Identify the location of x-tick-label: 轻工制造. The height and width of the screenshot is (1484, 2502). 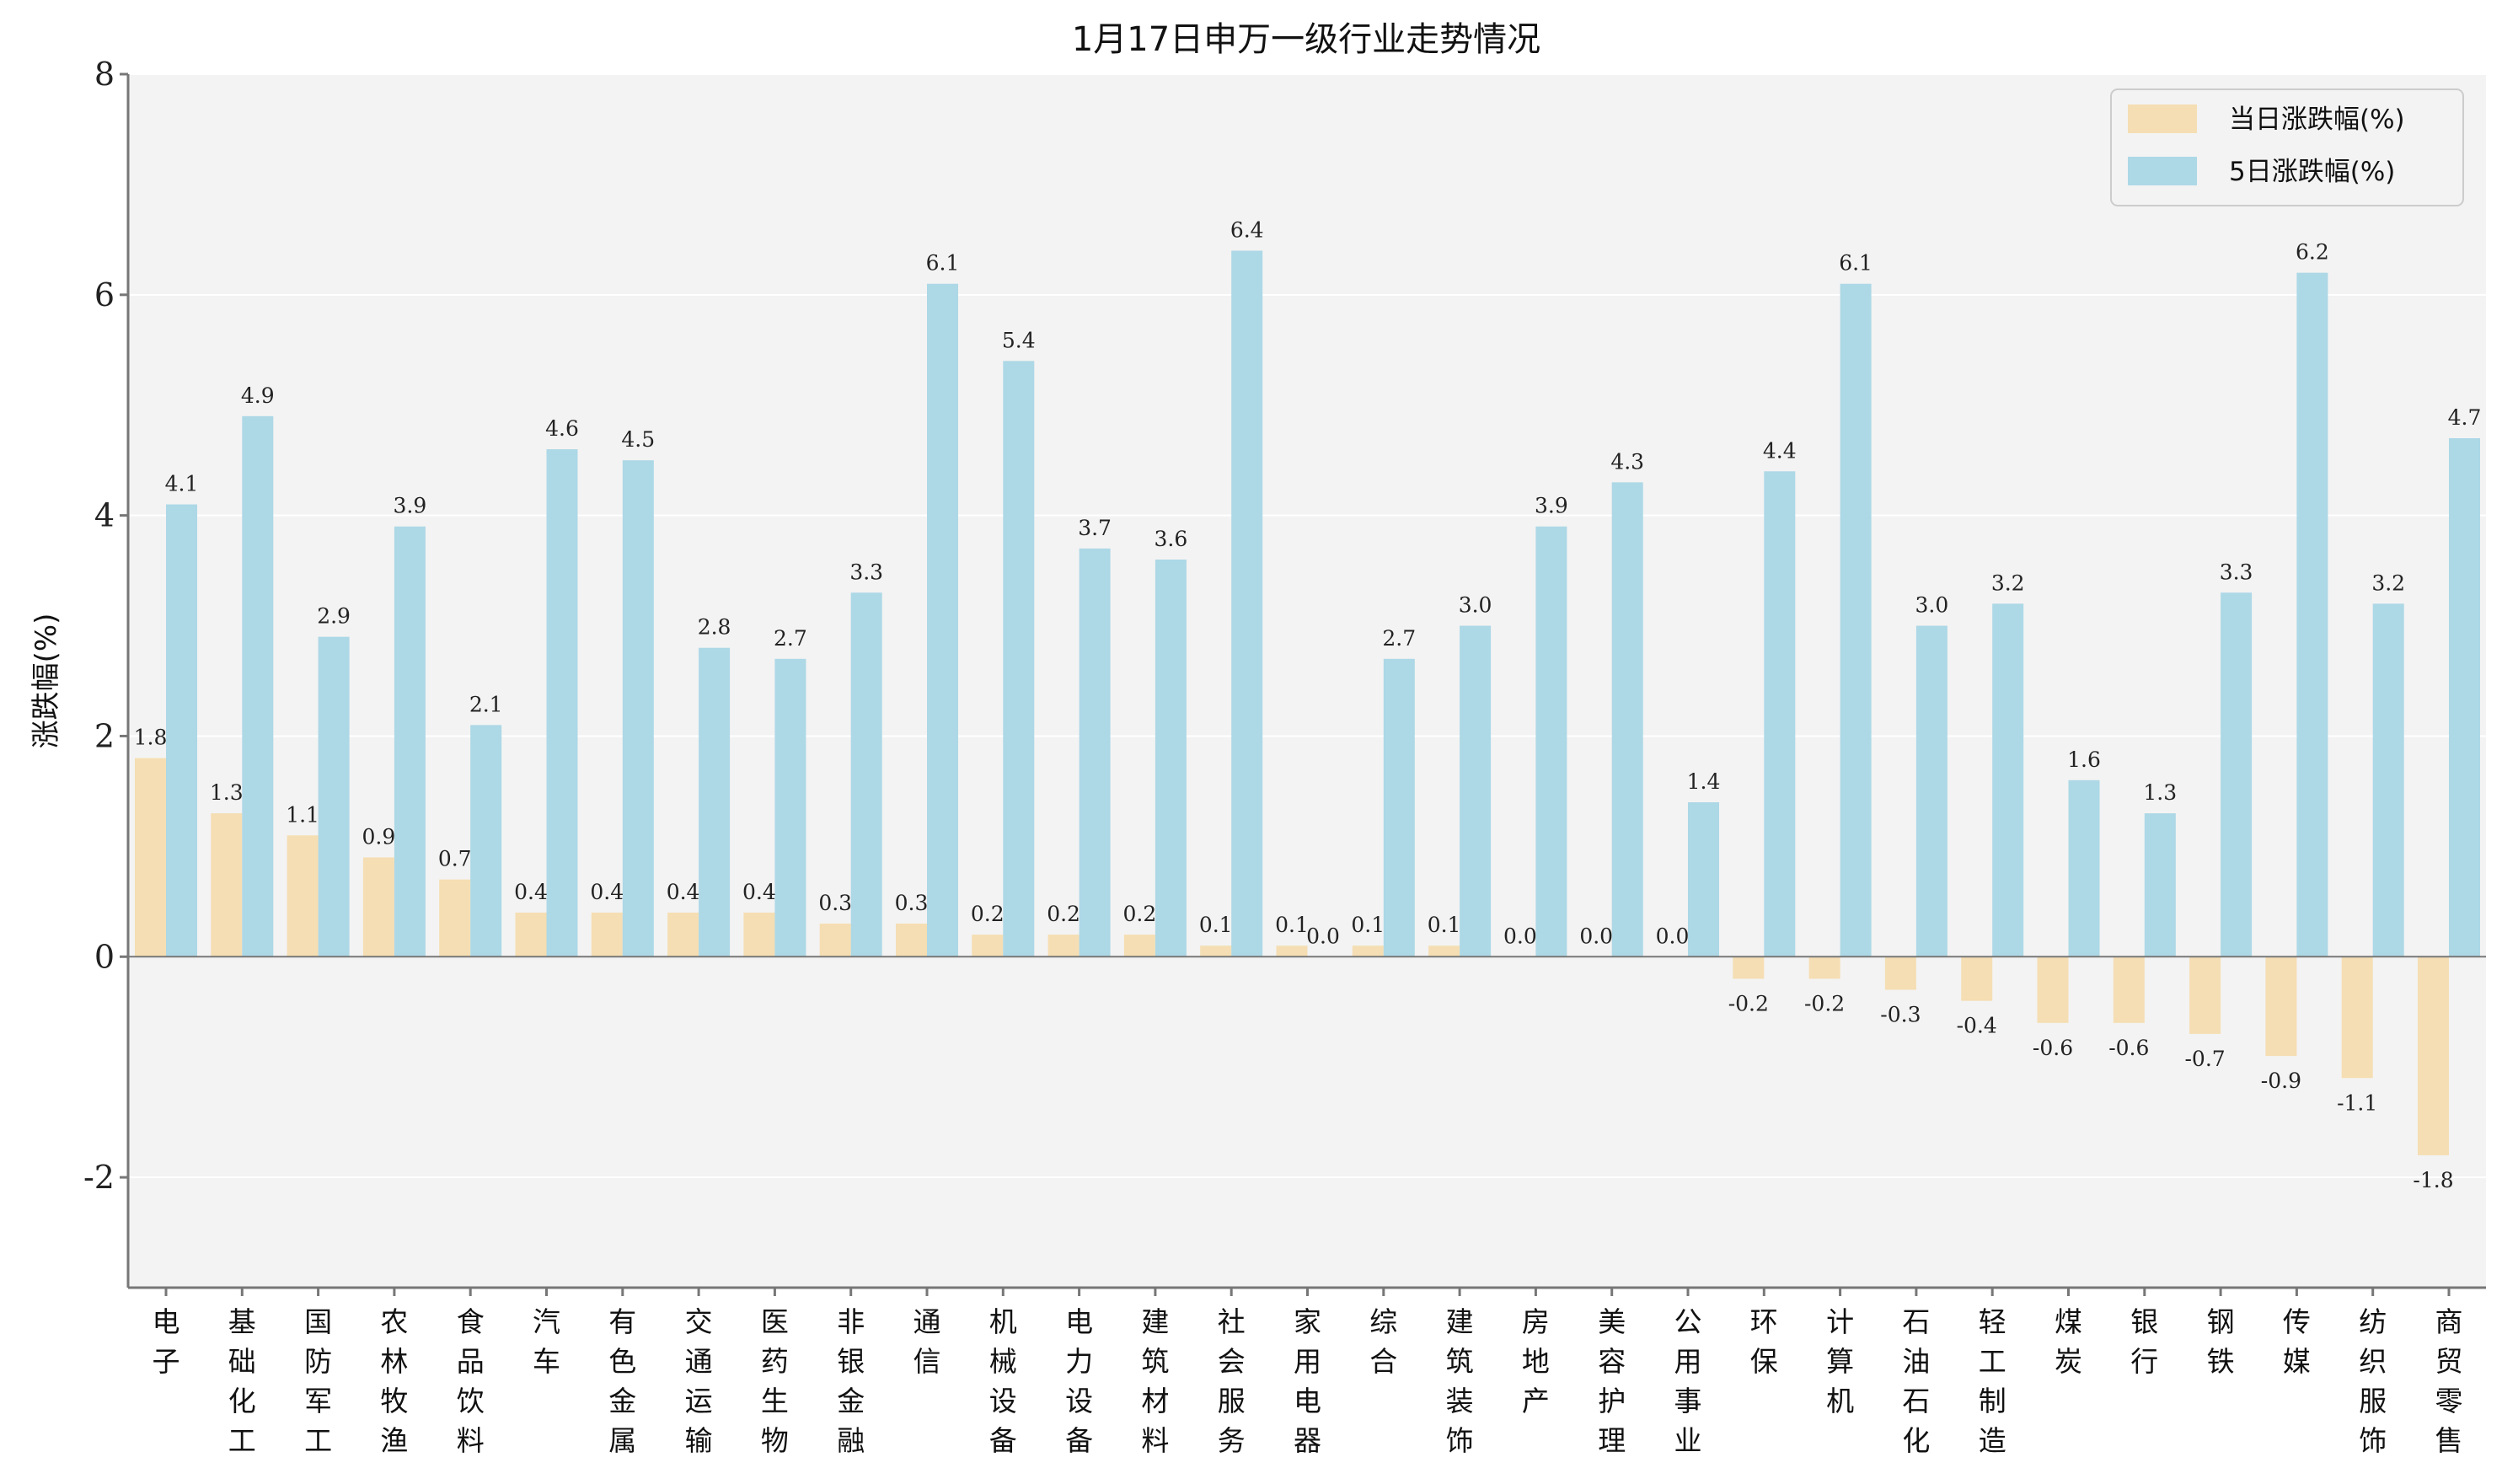
(1993, 1381).